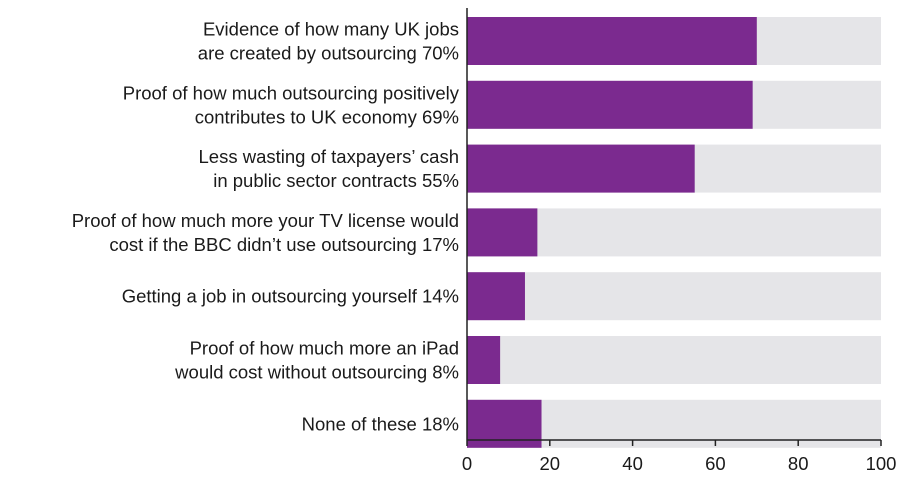  Describe the element at coordinates (329, 156) in the screenshot. I see `category-label: Less wasting of taxpayers’ cash` at that location.